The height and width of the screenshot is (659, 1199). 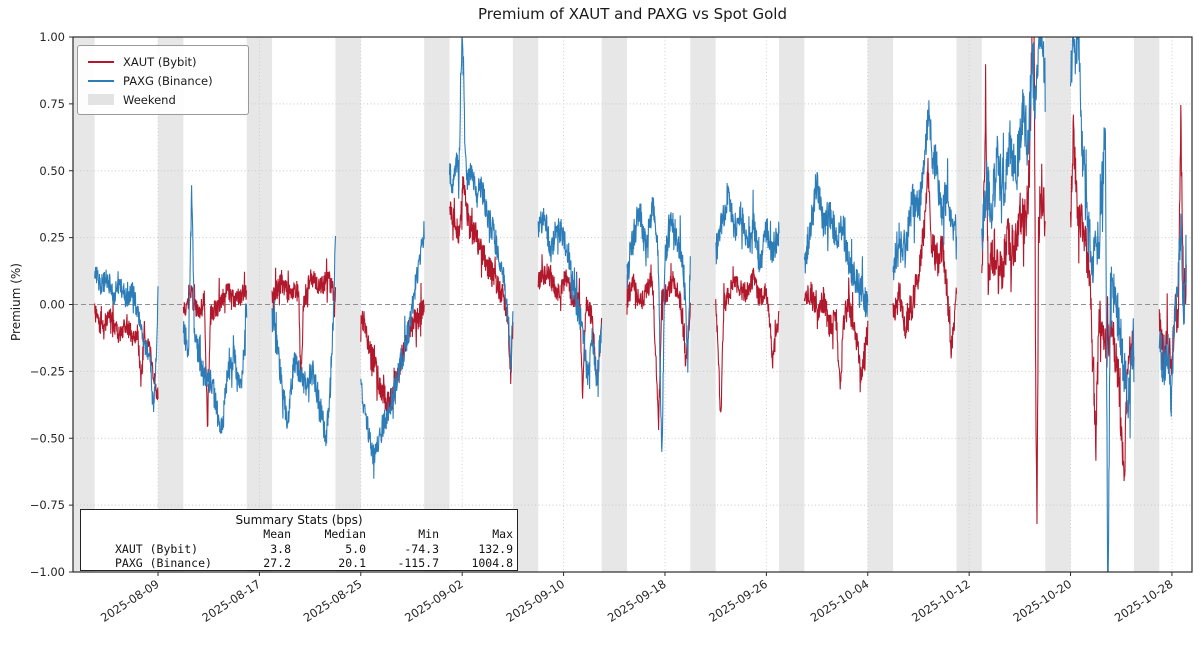 I want to click on y-tick-label: −0.50, so click(x=47, y=438).